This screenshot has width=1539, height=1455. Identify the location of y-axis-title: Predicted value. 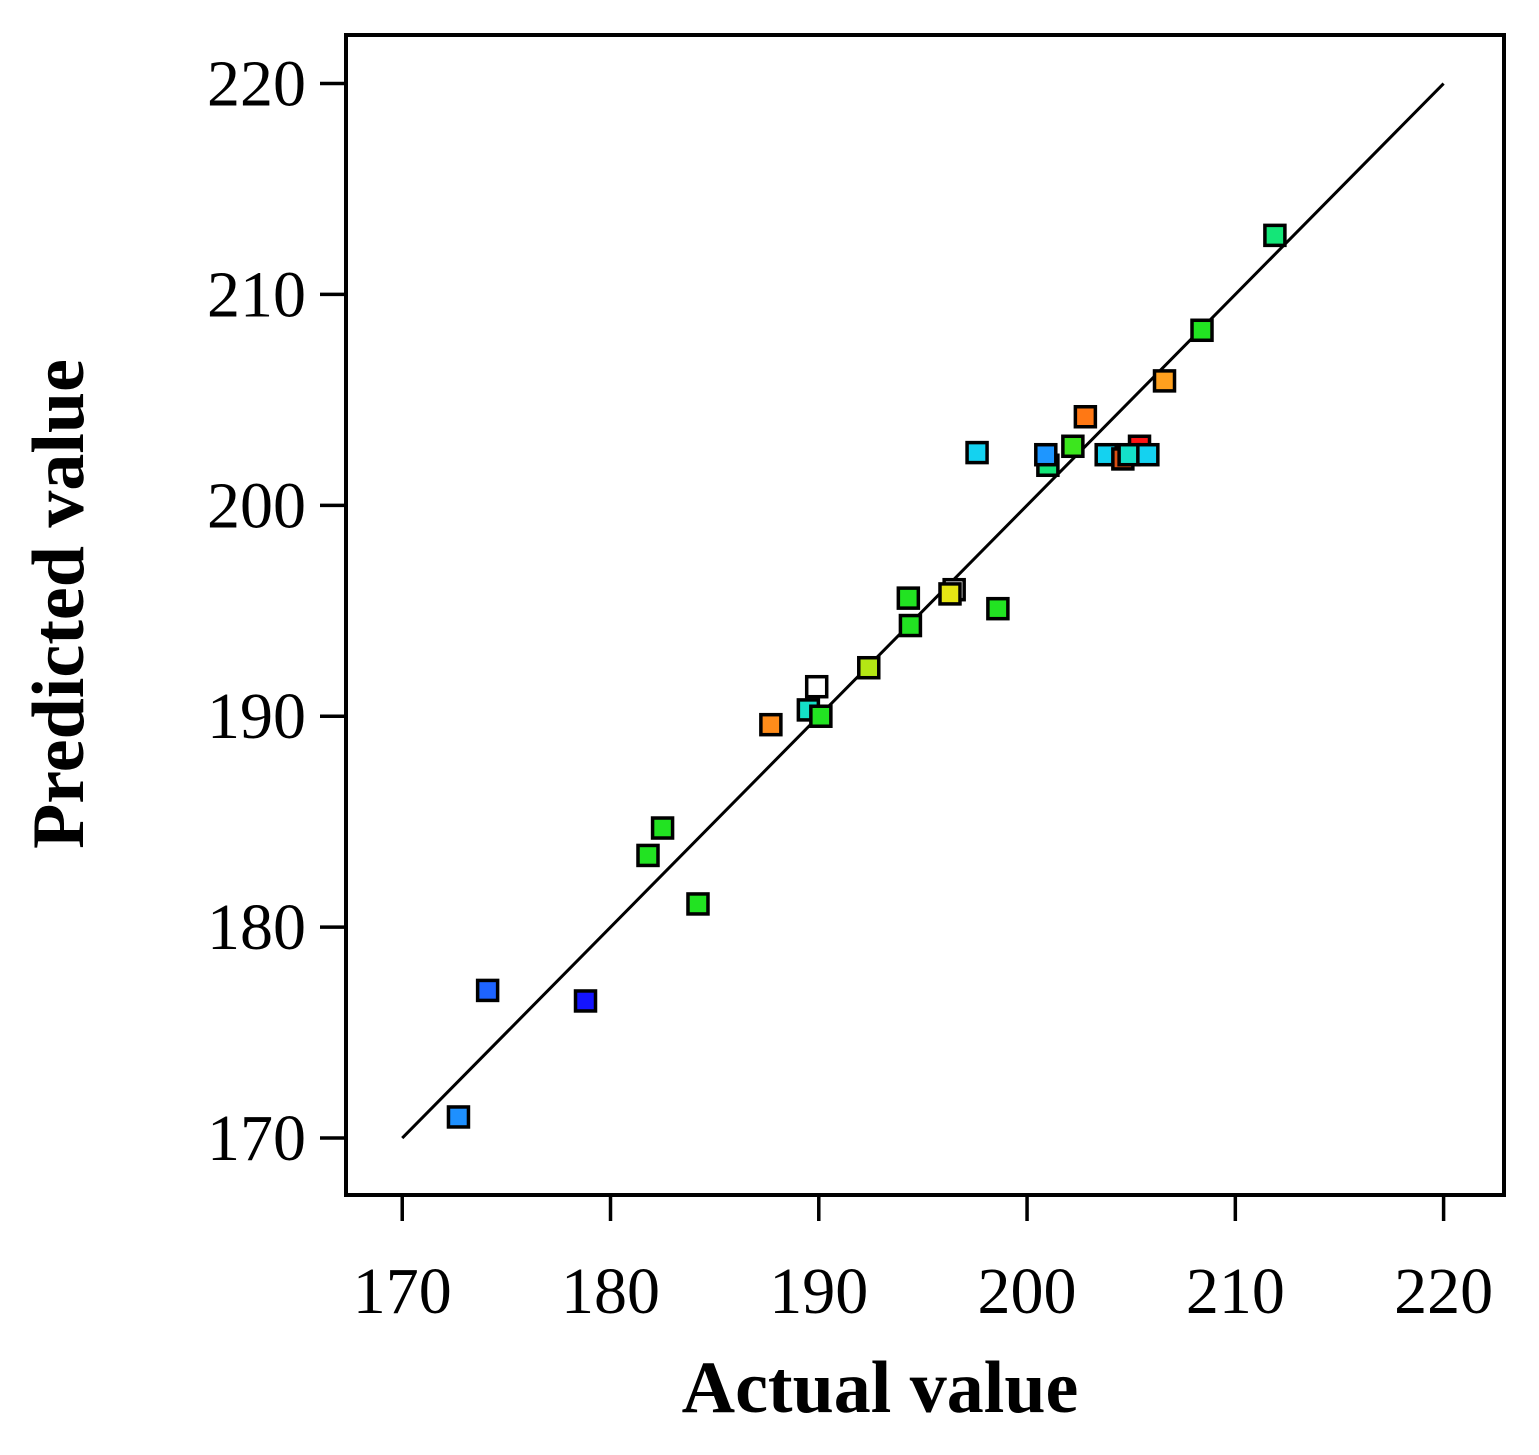
(59, 604).